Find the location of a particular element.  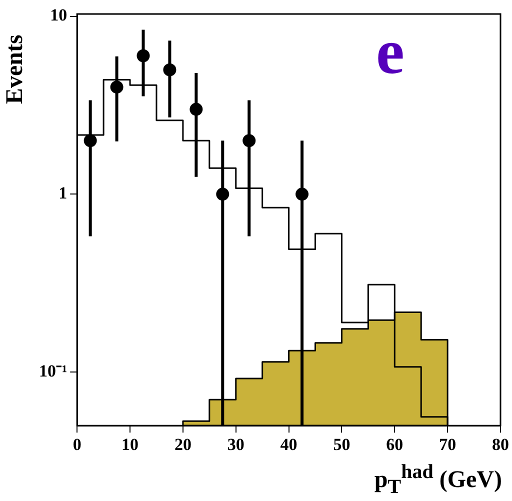

x-tick-label: 40 is located at coordinates (289, 444).